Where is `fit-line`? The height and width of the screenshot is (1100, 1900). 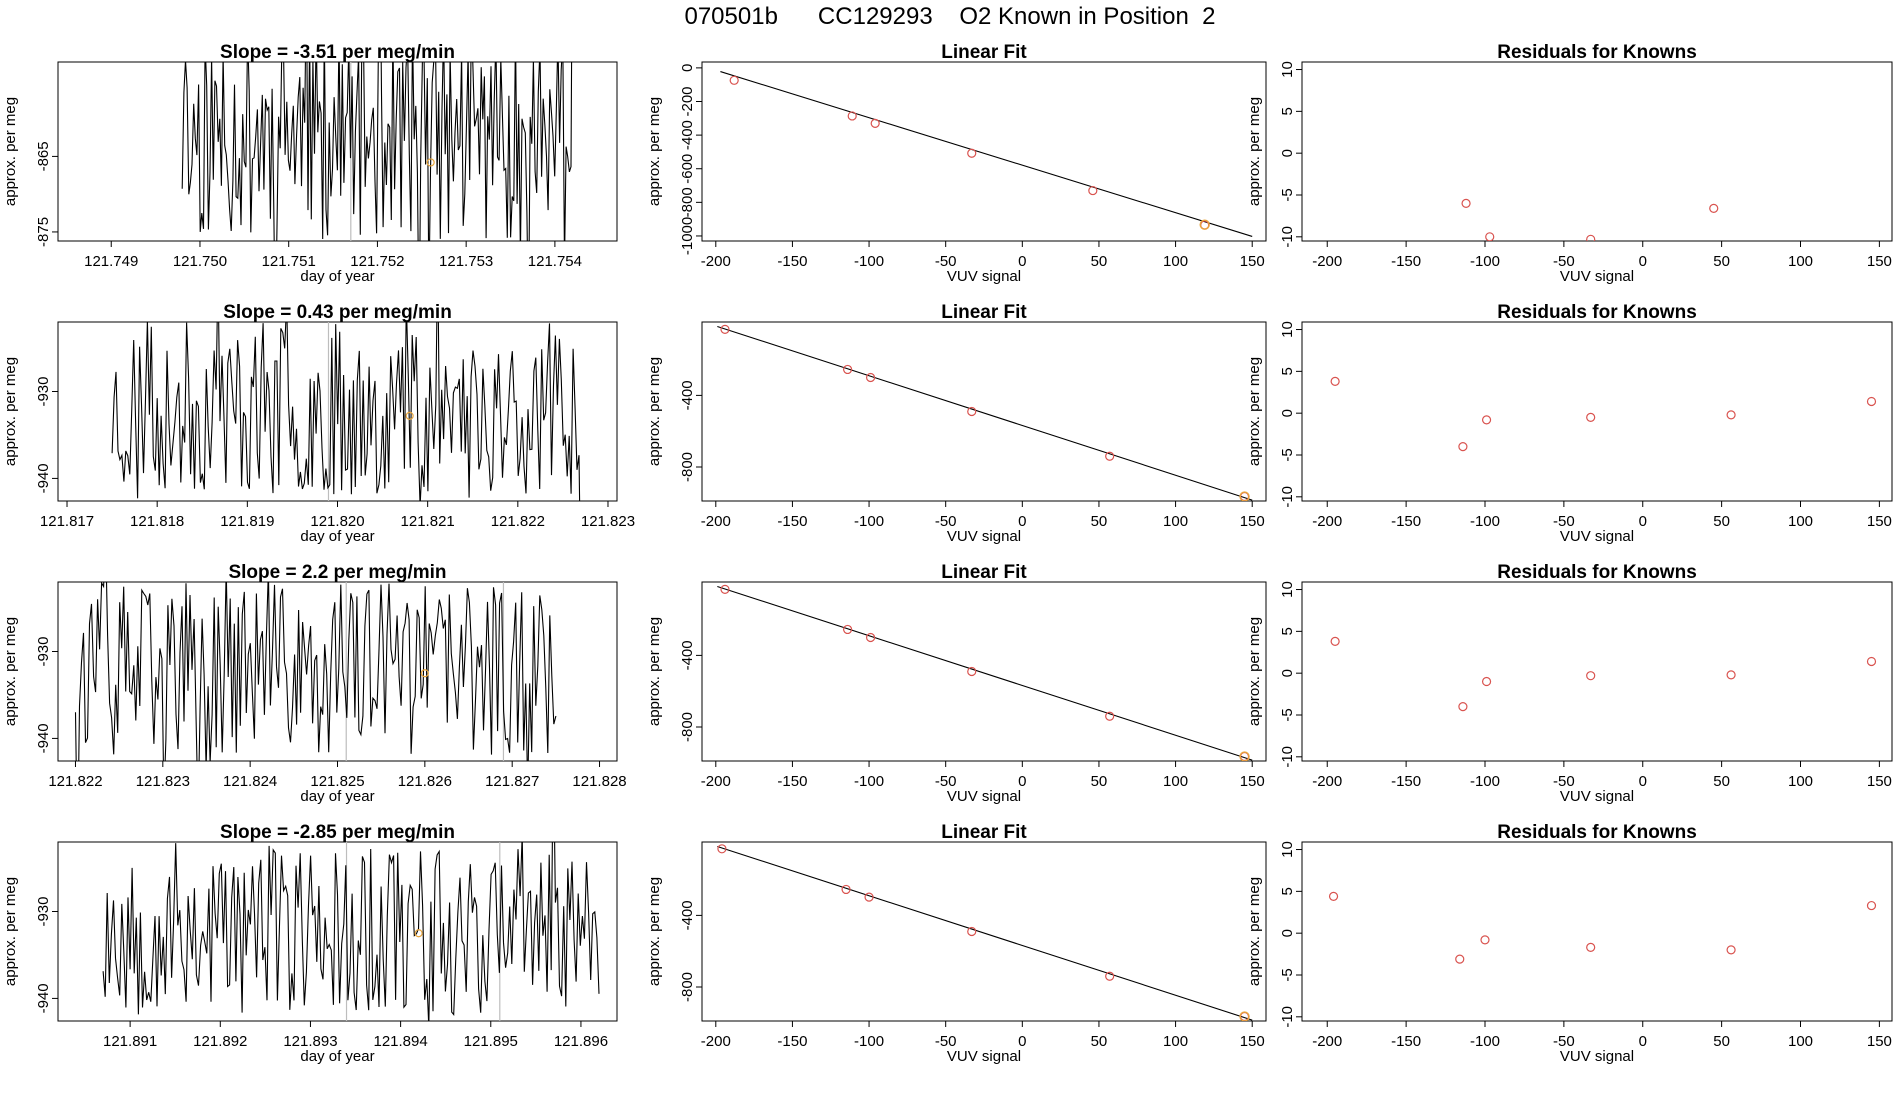
fit-line is located at coordinates (985, 413).